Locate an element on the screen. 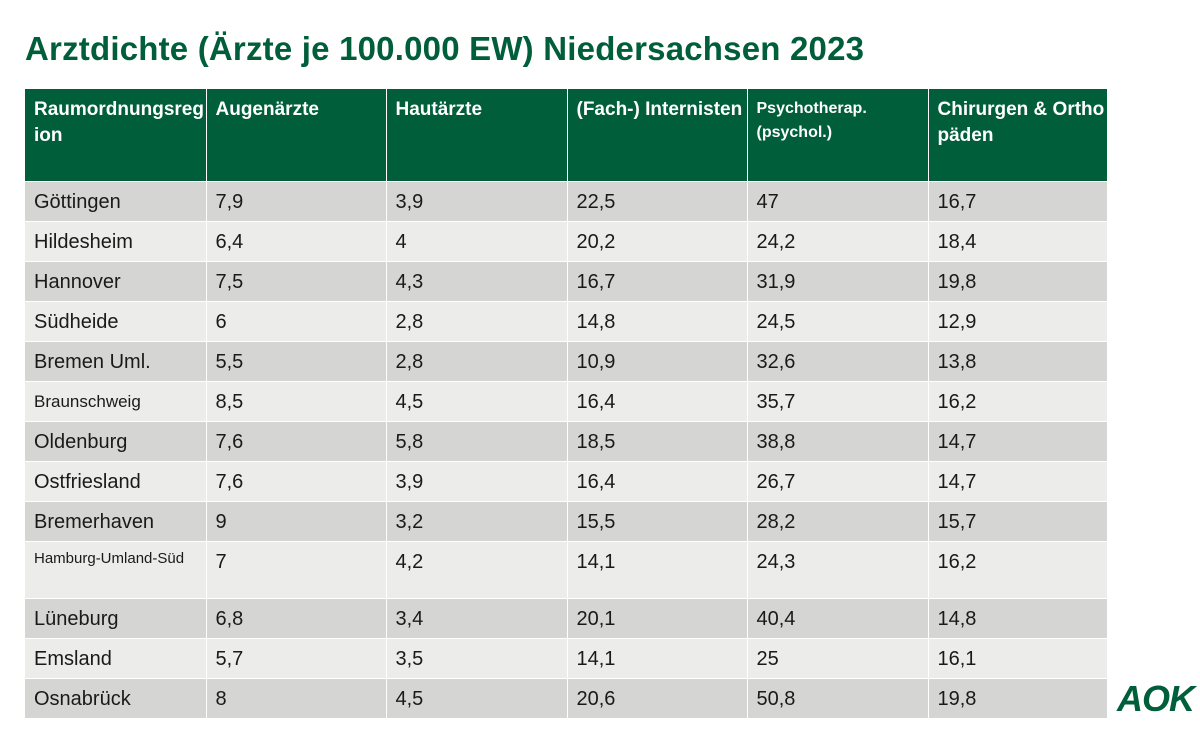  value-cell: 16,1 is located at coordinates (1017, 657).